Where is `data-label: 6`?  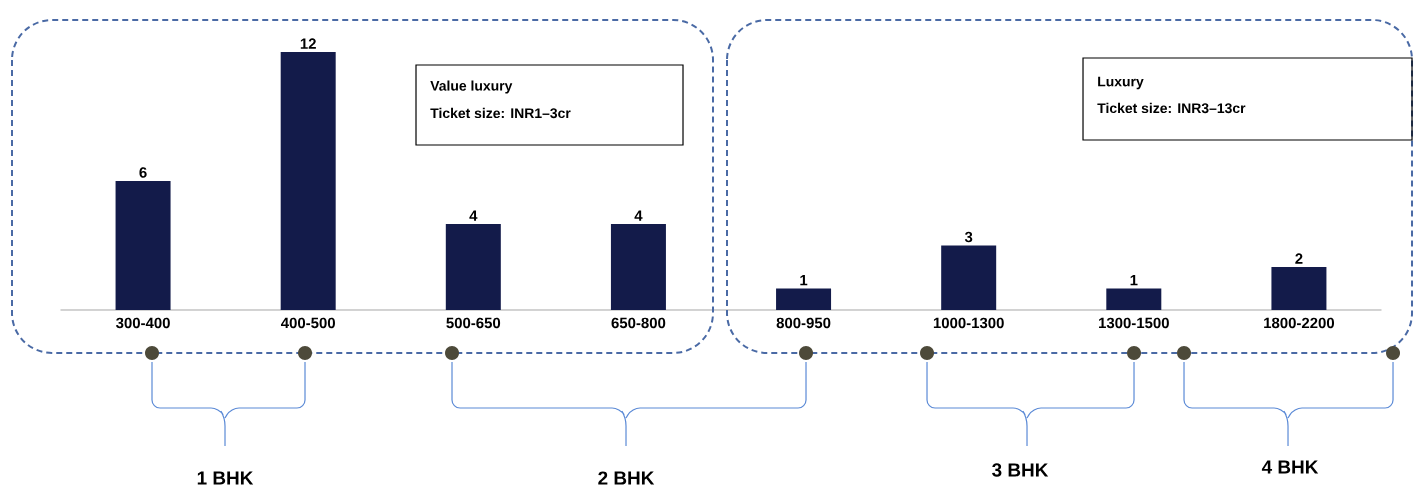 data-label: 6 is located at coordinates (143, 172).